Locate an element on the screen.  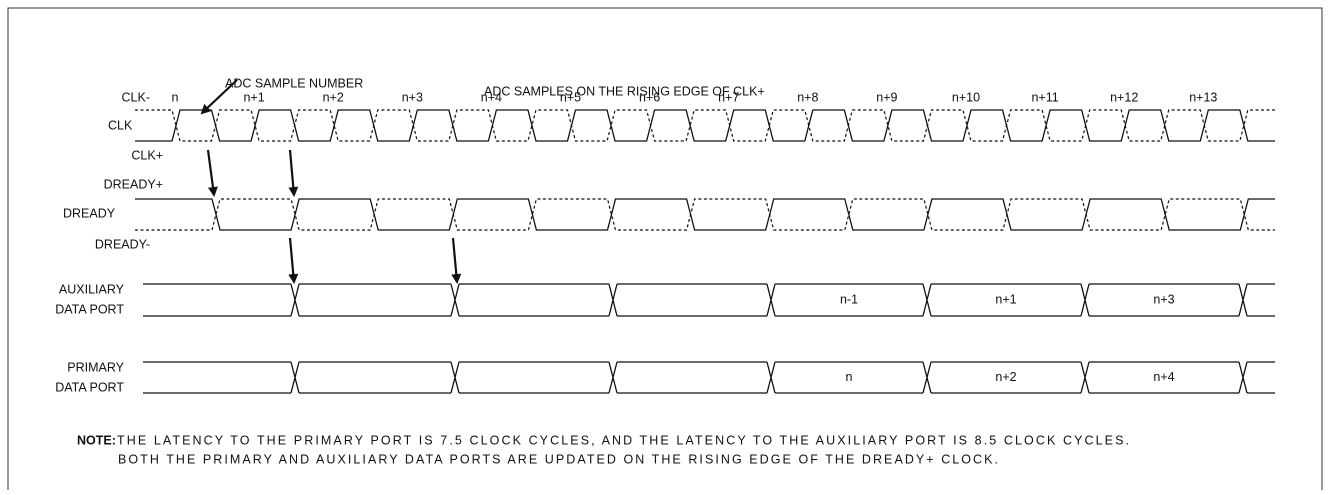
dready-wave is located at coordinates (705, 214).